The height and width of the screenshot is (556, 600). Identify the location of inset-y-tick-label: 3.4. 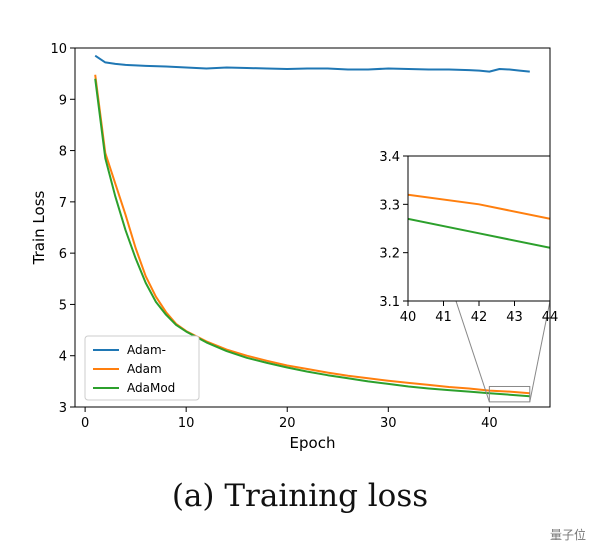
(389, 157).